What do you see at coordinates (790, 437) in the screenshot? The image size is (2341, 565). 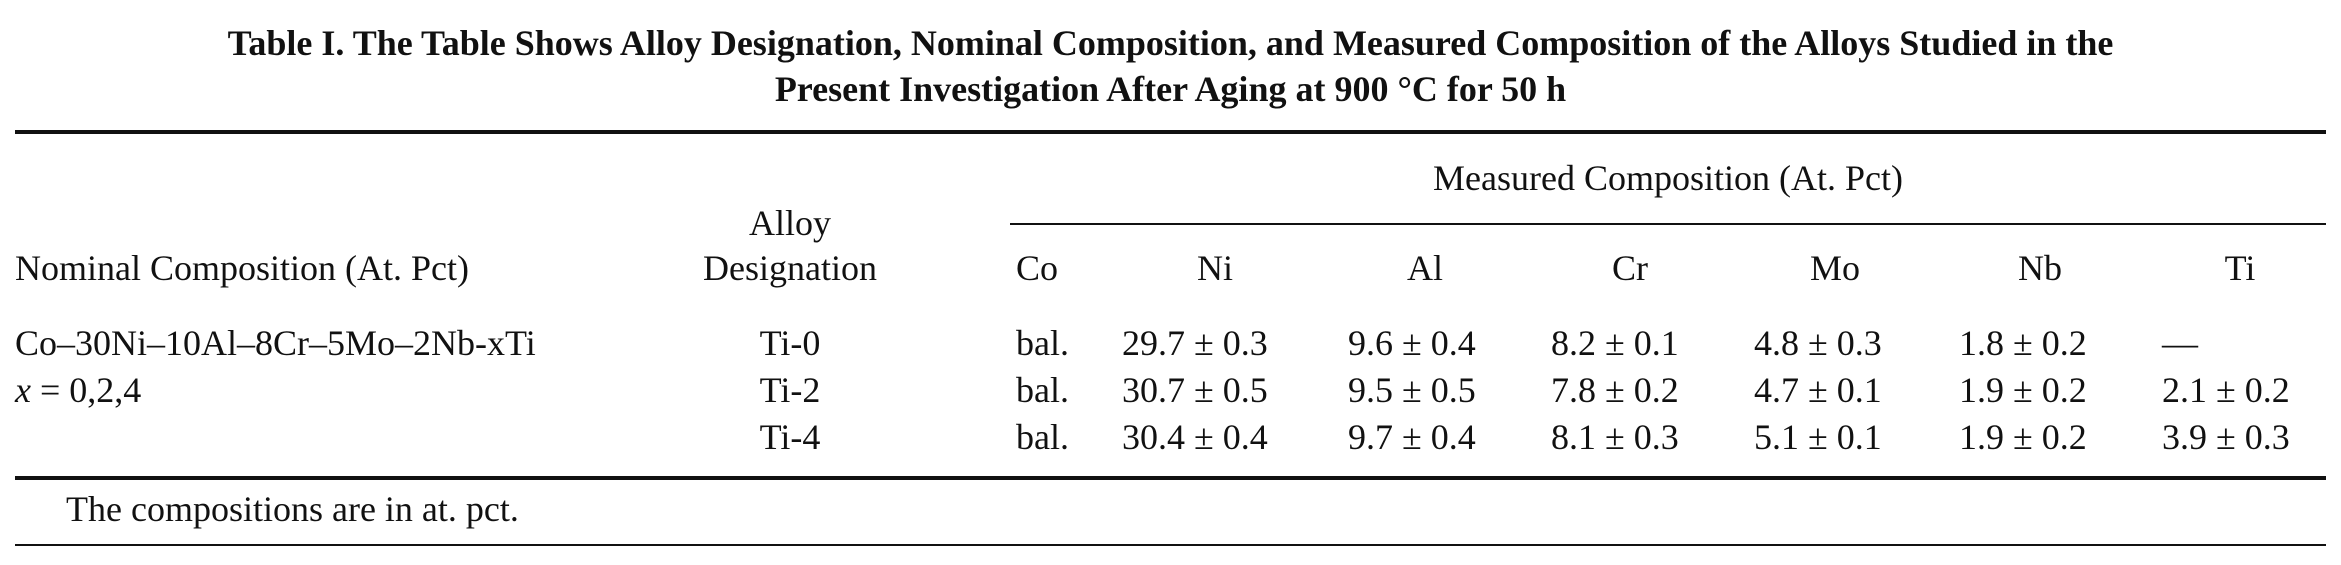 I see `table-row-3-alloy: Ti-4` at bounding box center [790, 437].